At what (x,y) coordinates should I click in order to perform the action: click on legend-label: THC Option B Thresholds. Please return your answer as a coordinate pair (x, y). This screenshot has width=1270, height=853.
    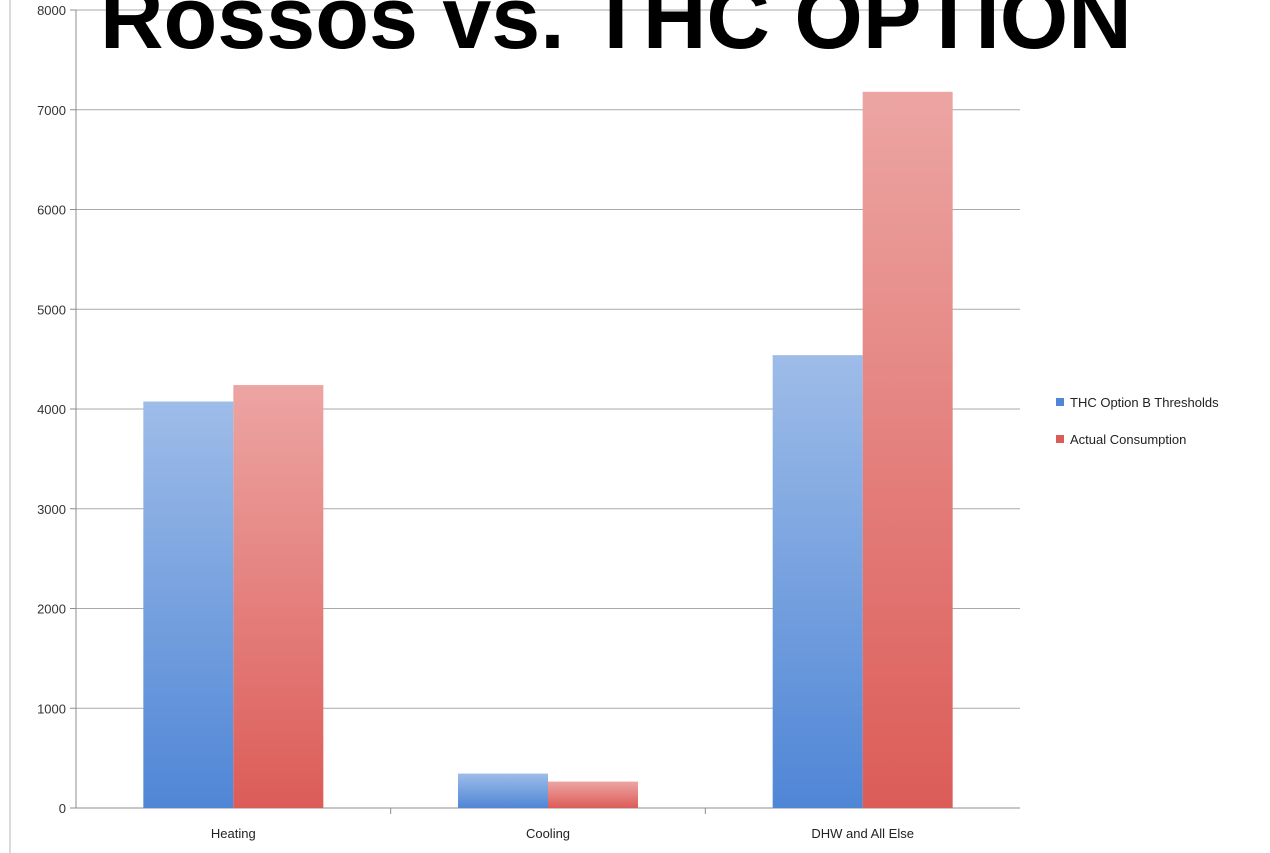
    Looking at the image, I should click on (1144, 402).